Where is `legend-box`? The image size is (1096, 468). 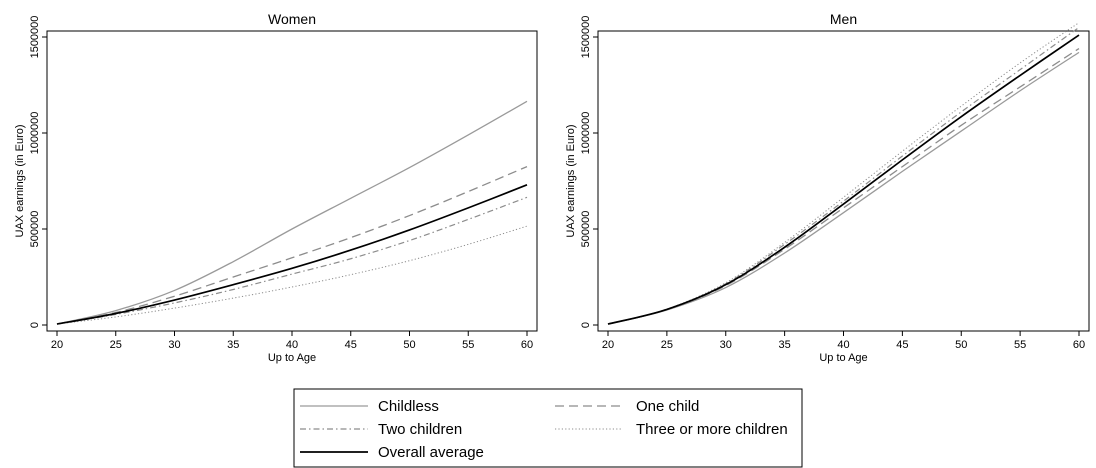
legend-box is located at coordinates (548, 428).